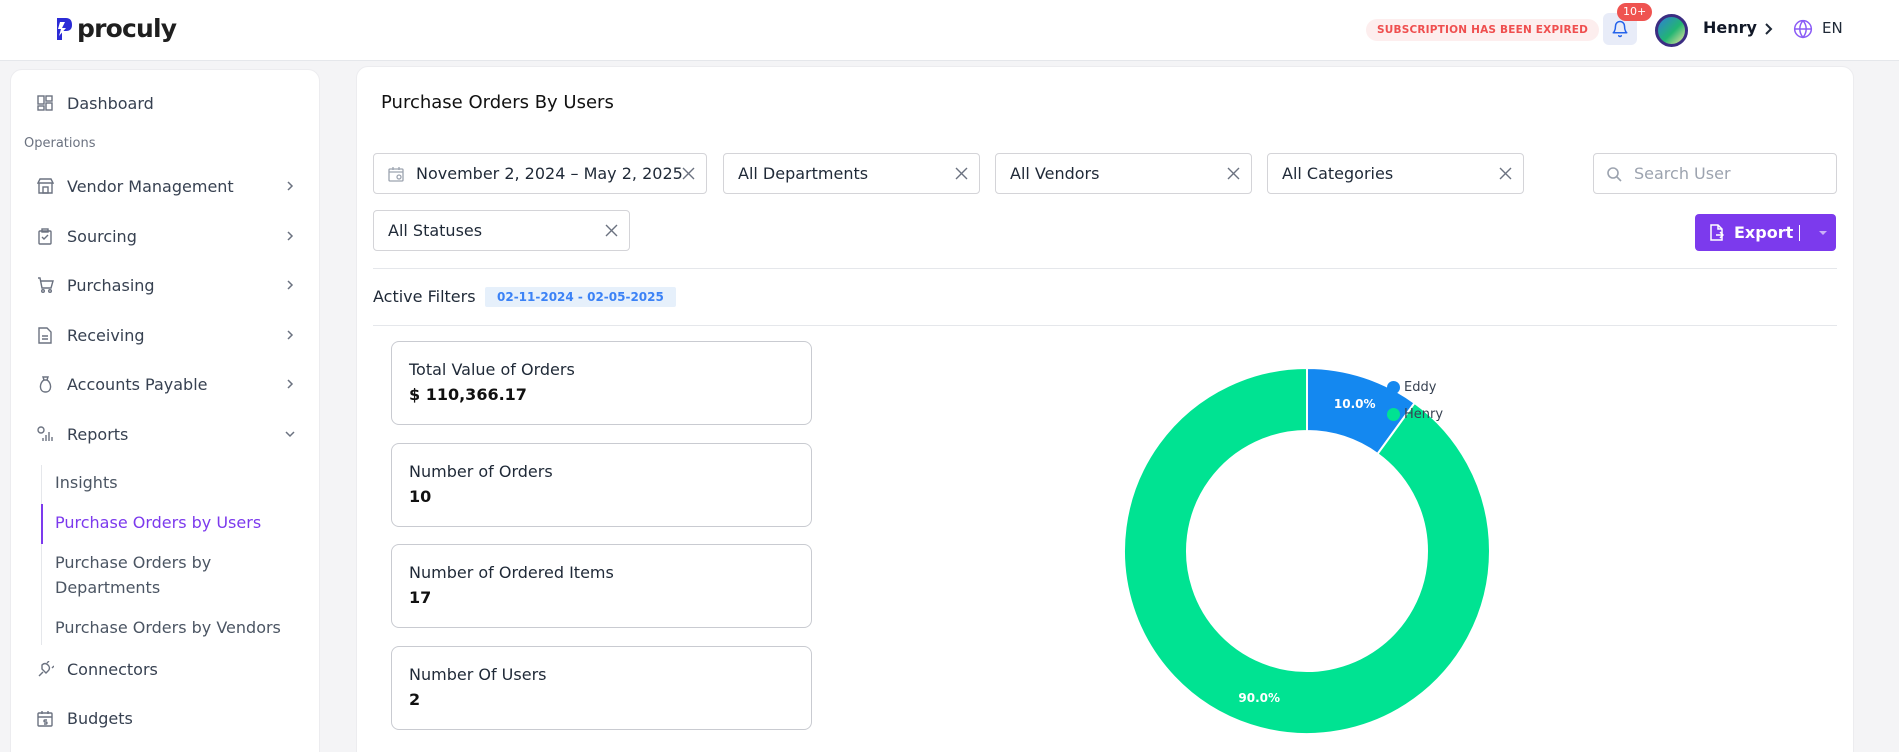 The height and width of the screenshot is (752, 1899). What do you see at coordinates (45, 285) in the screenshot?
I see `cart-icon` at bounding box center [45, 285].